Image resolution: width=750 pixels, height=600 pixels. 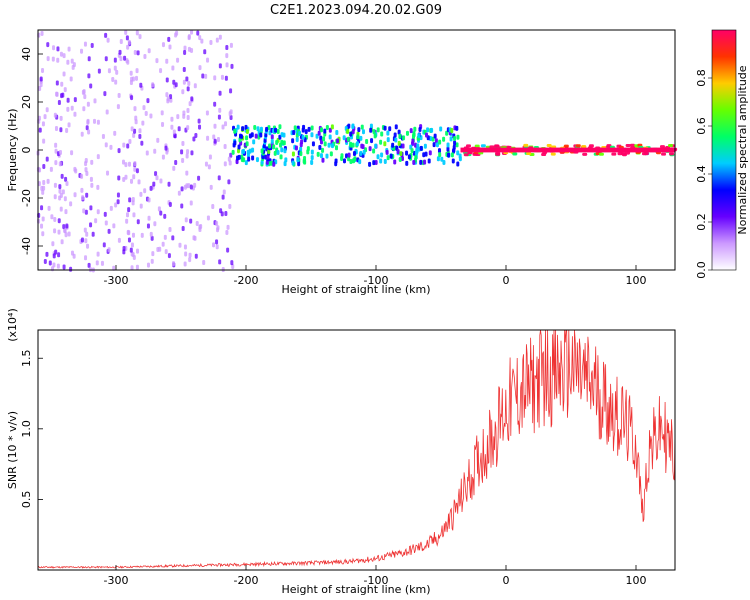 I want to click on heatmap-x-ticks: -300 -200 -100 0 100, so click(x=375, y=276).